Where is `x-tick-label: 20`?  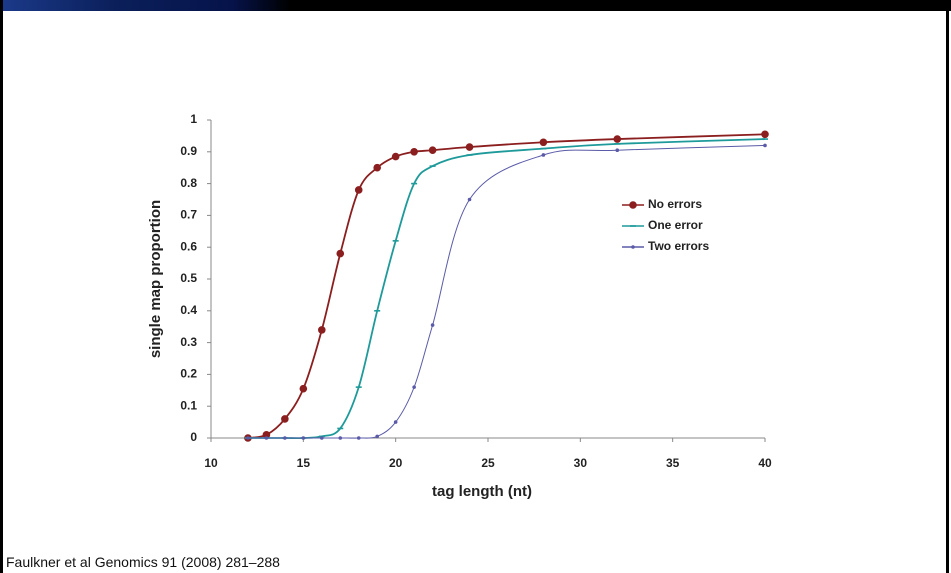
x-tick-label: 20 is located at coordinates (396, 463).